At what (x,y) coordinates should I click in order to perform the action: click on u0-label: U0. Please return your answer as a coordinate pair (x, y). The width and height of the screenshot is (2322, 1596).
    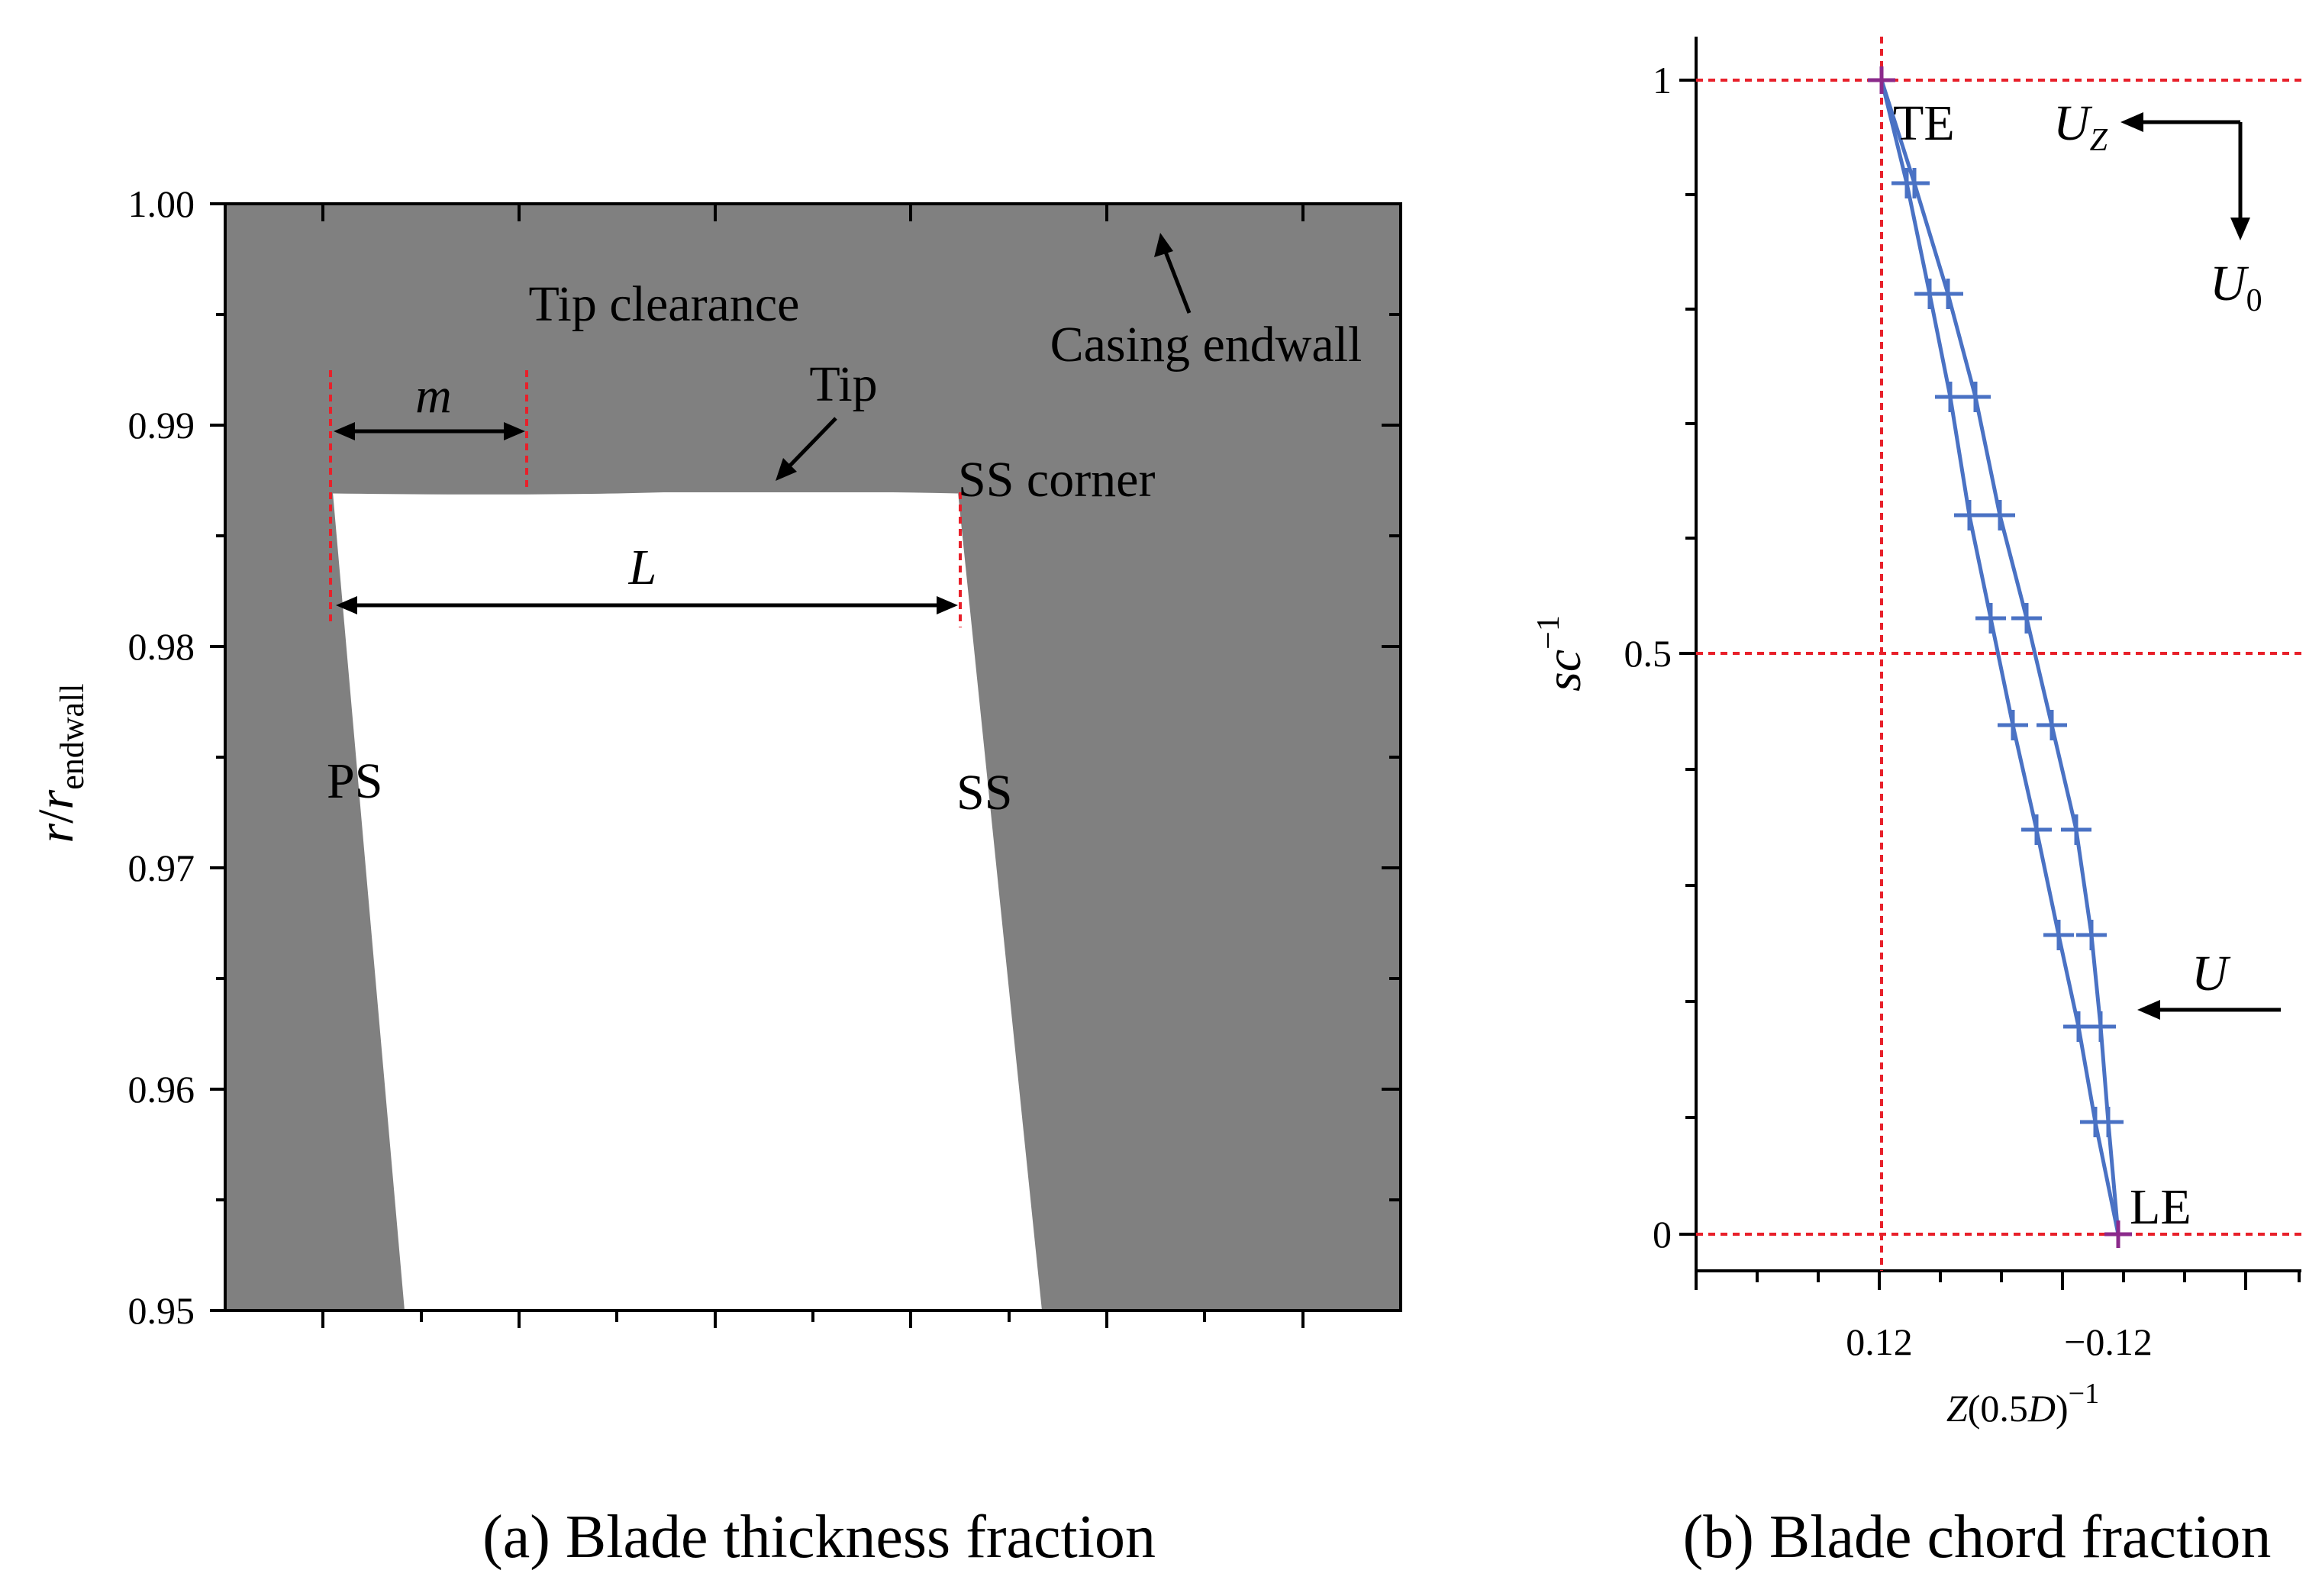
    Looking at the image, I should click on (2236, 287).